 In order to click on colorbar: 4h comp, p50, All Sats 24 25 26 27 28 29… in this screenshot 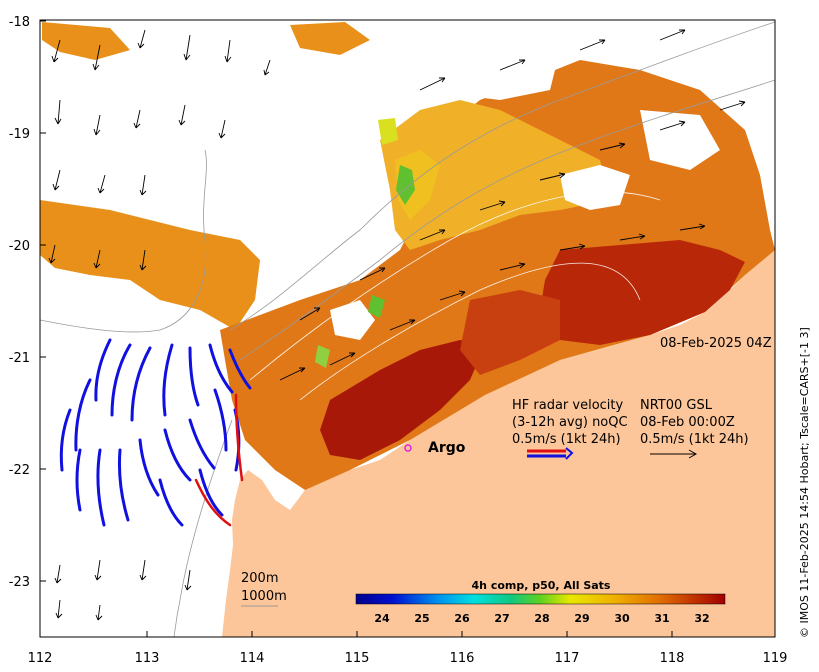, I will do `click(540, 602)`.